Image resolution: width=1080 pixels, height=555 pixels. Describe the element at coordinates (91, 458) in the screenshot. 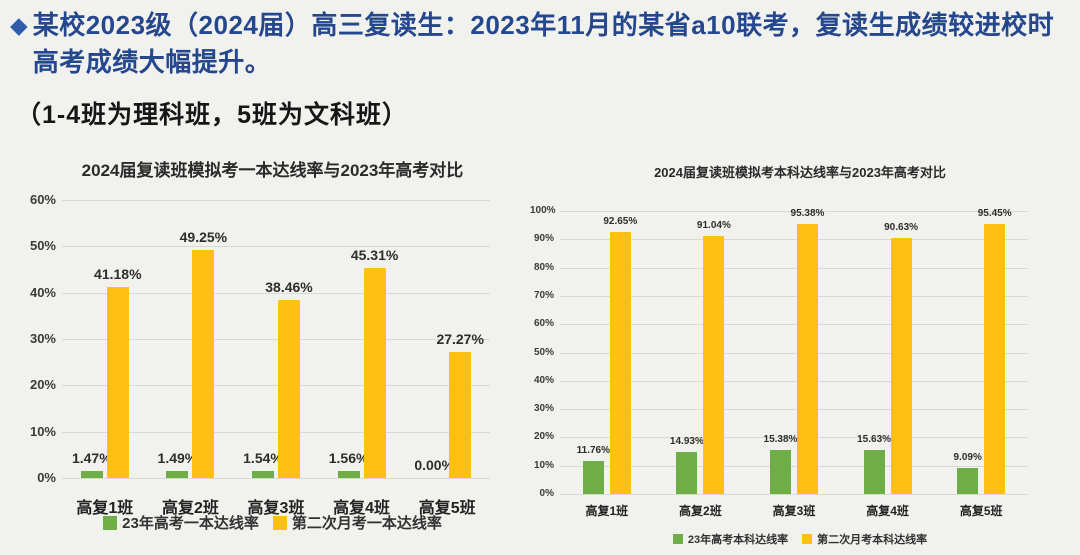

I see `bar-value-label: 1.47%` at that location.